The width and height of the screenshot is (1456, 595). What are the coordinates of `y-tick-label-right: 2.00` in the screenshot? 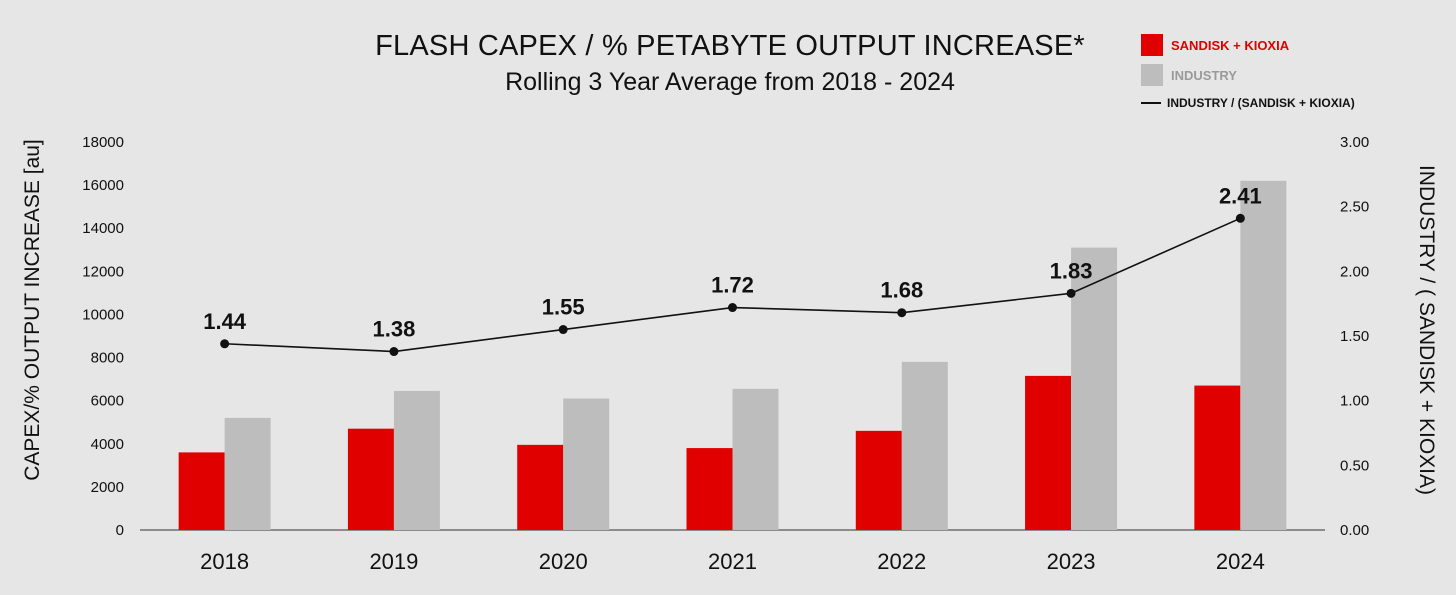 It's located at (1354, 271).